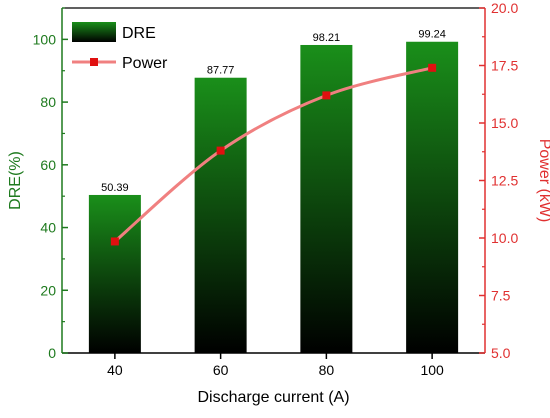  Describe the element at coordinates (327, 370) in the screenshot. I see `x-tick-label: 80` at that location.